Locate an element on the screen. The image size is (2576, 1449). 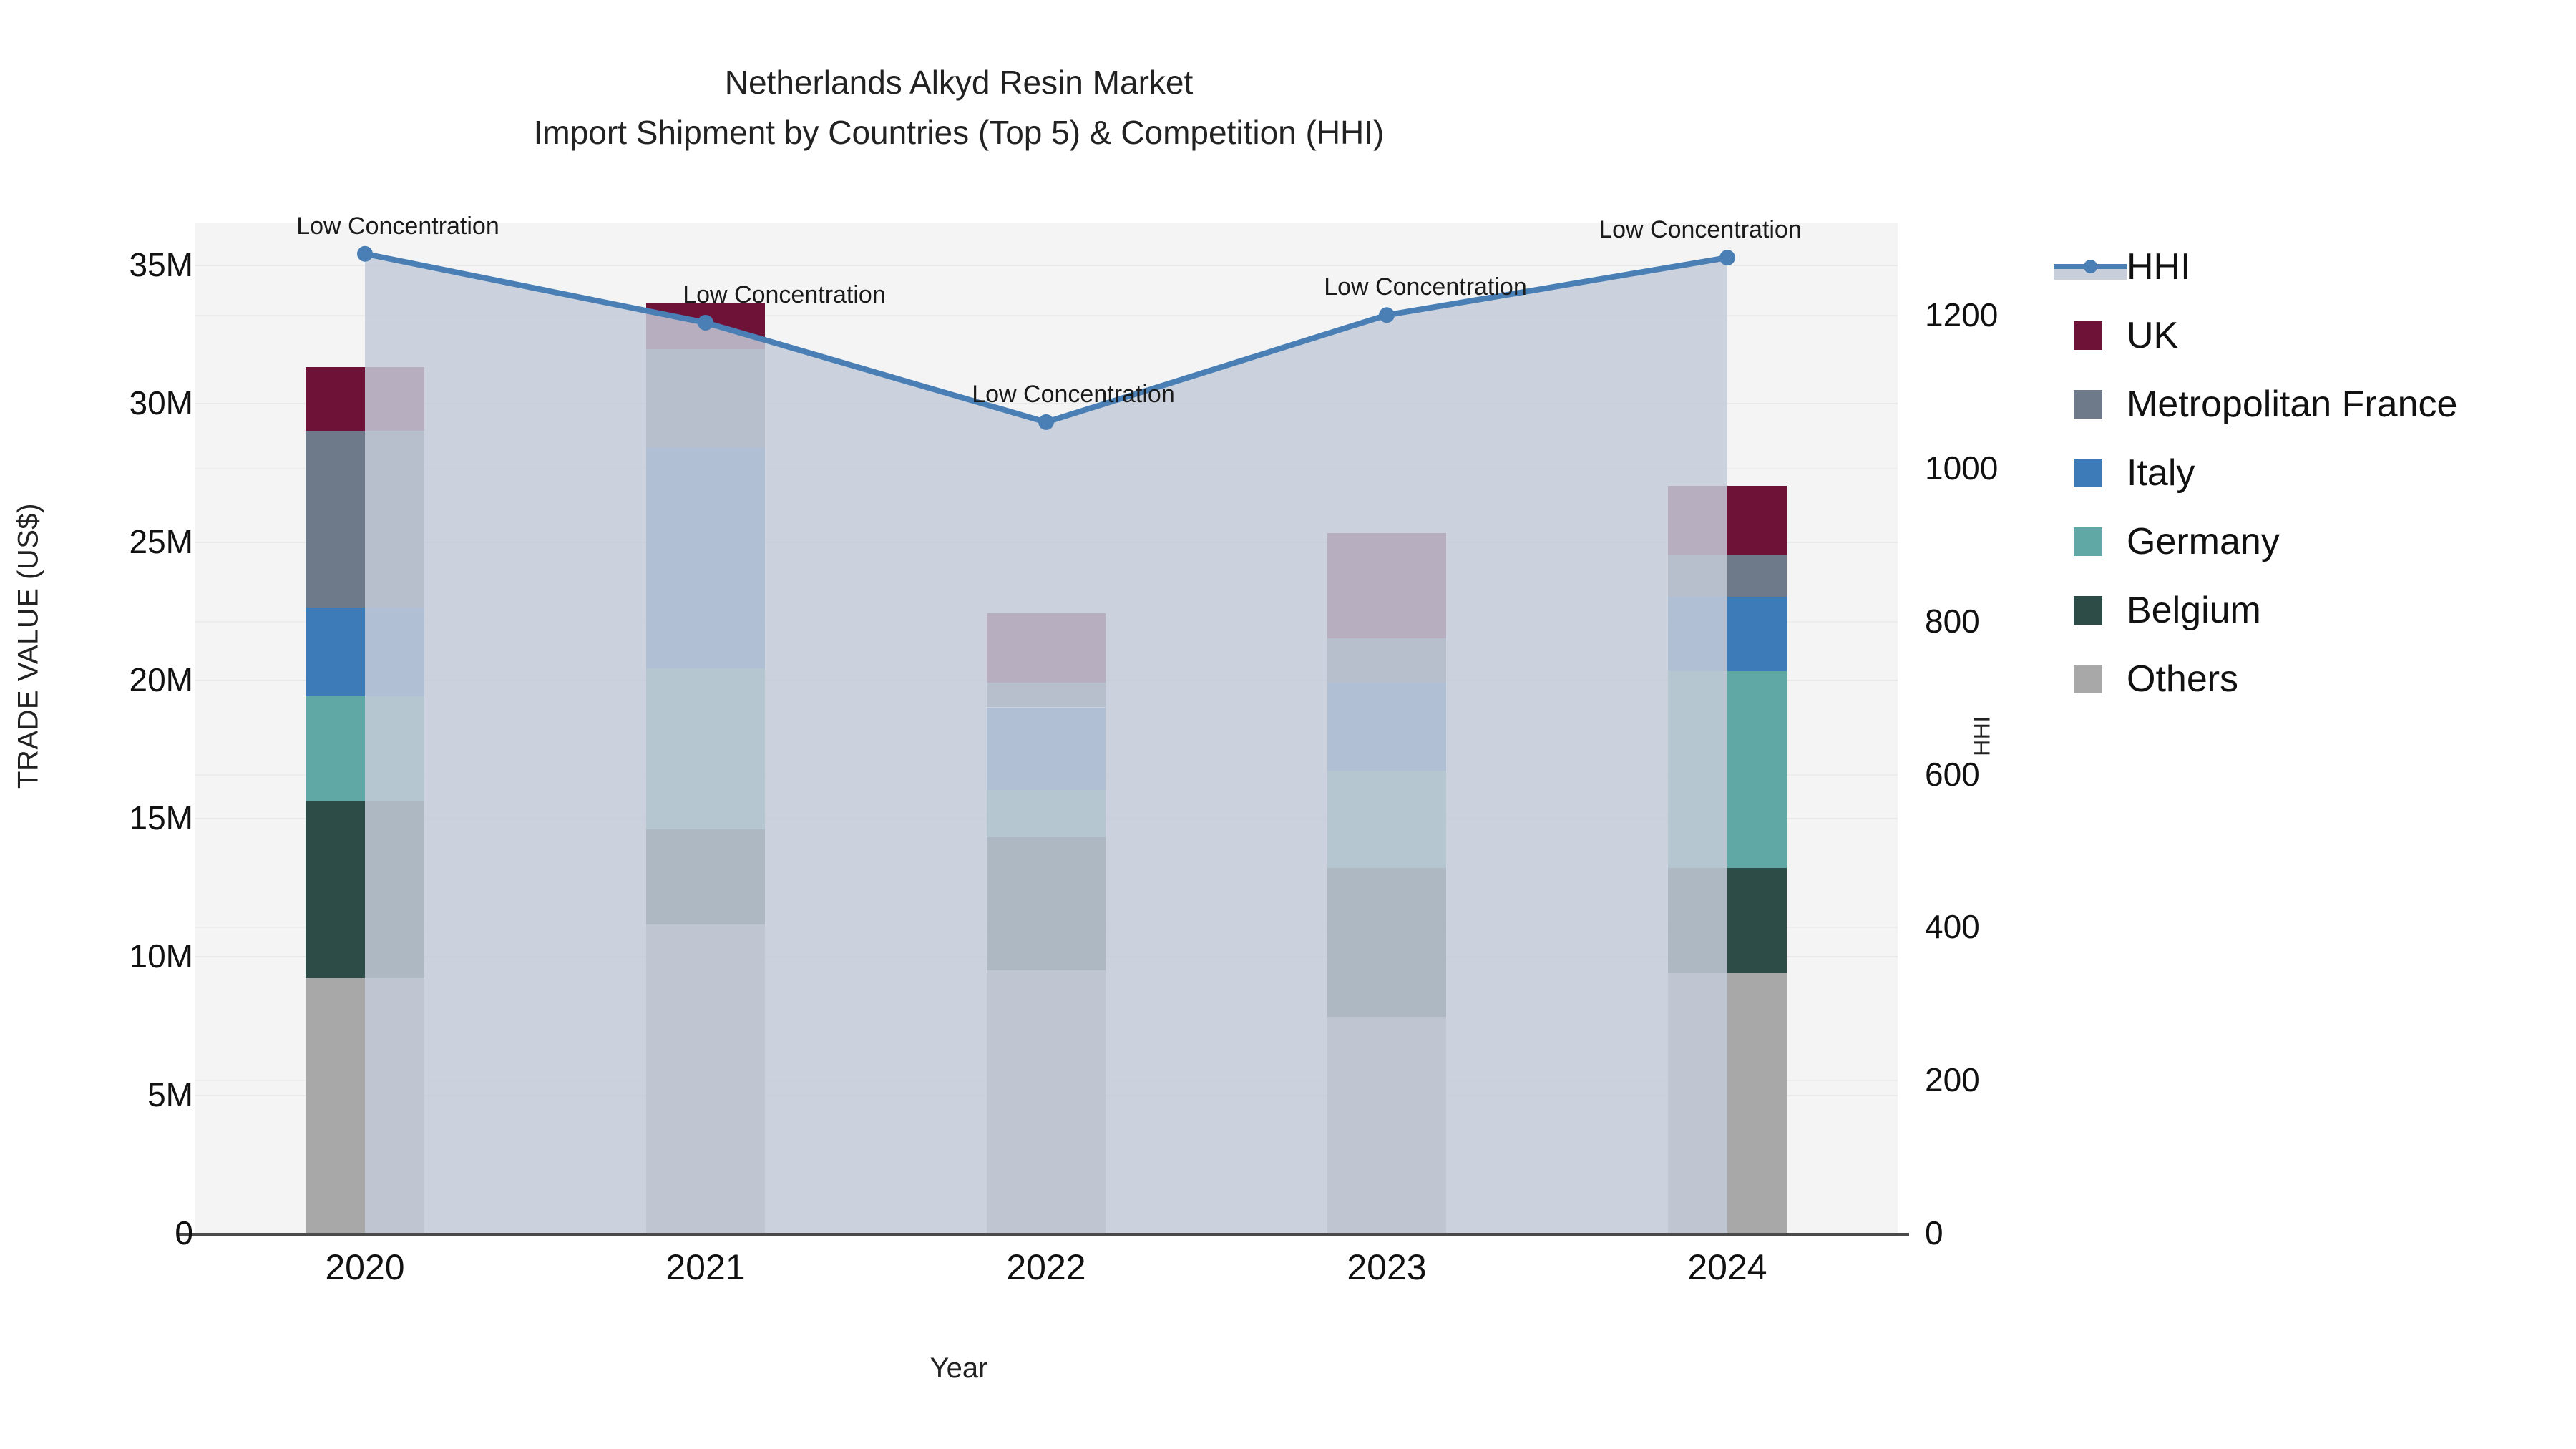
legend-item-others: Others is located at coordinates (2304, 679).